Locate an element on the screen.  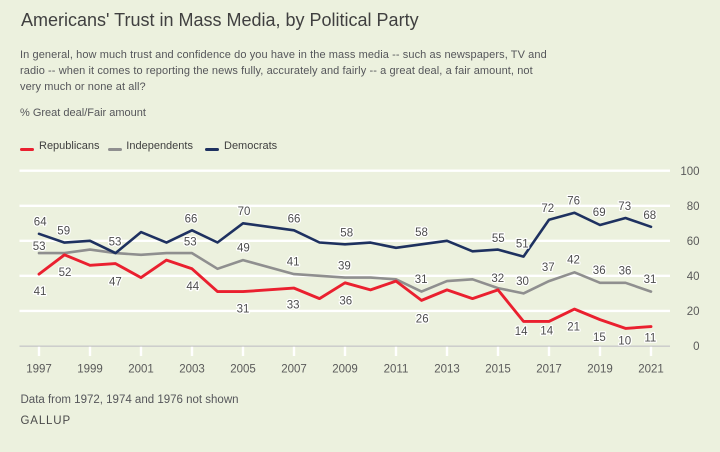
svg-text: 1999 is located at coordinates (90, 370).